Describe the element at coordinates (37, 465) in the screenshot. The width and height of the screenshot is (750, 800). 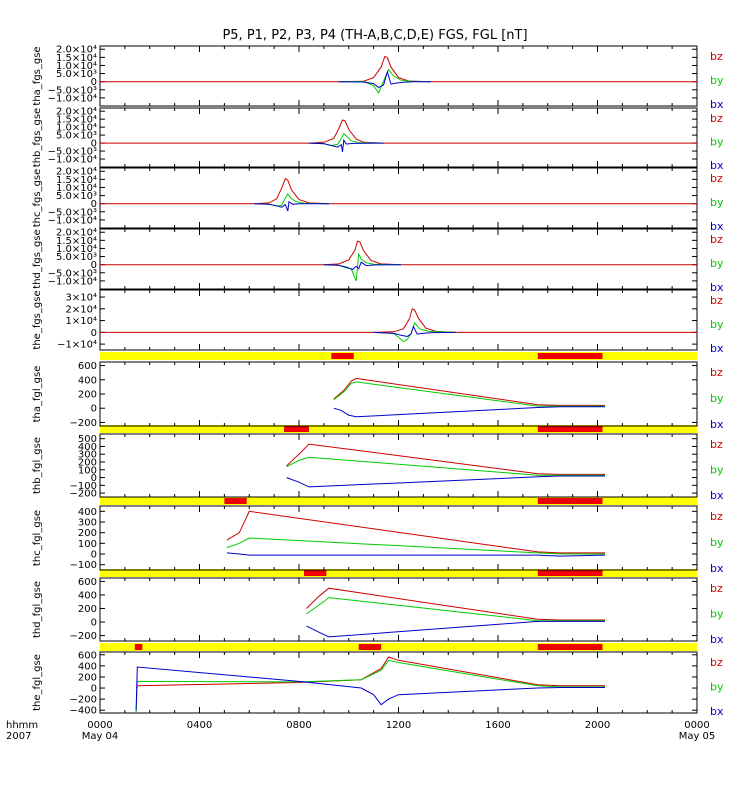
I see `y-axis-label: thb_fgl_gse` at that location.